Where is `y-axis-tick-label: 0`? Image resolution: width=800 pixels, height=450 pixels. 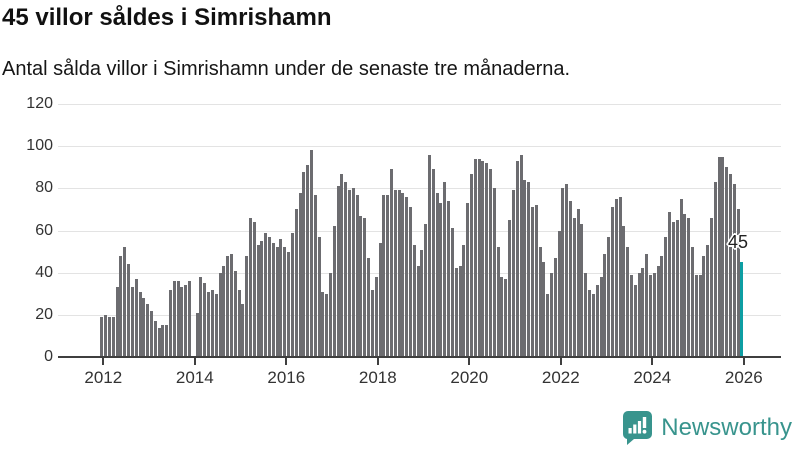
y-axis-tick-label: 0 is located at coordinates (48, 356).